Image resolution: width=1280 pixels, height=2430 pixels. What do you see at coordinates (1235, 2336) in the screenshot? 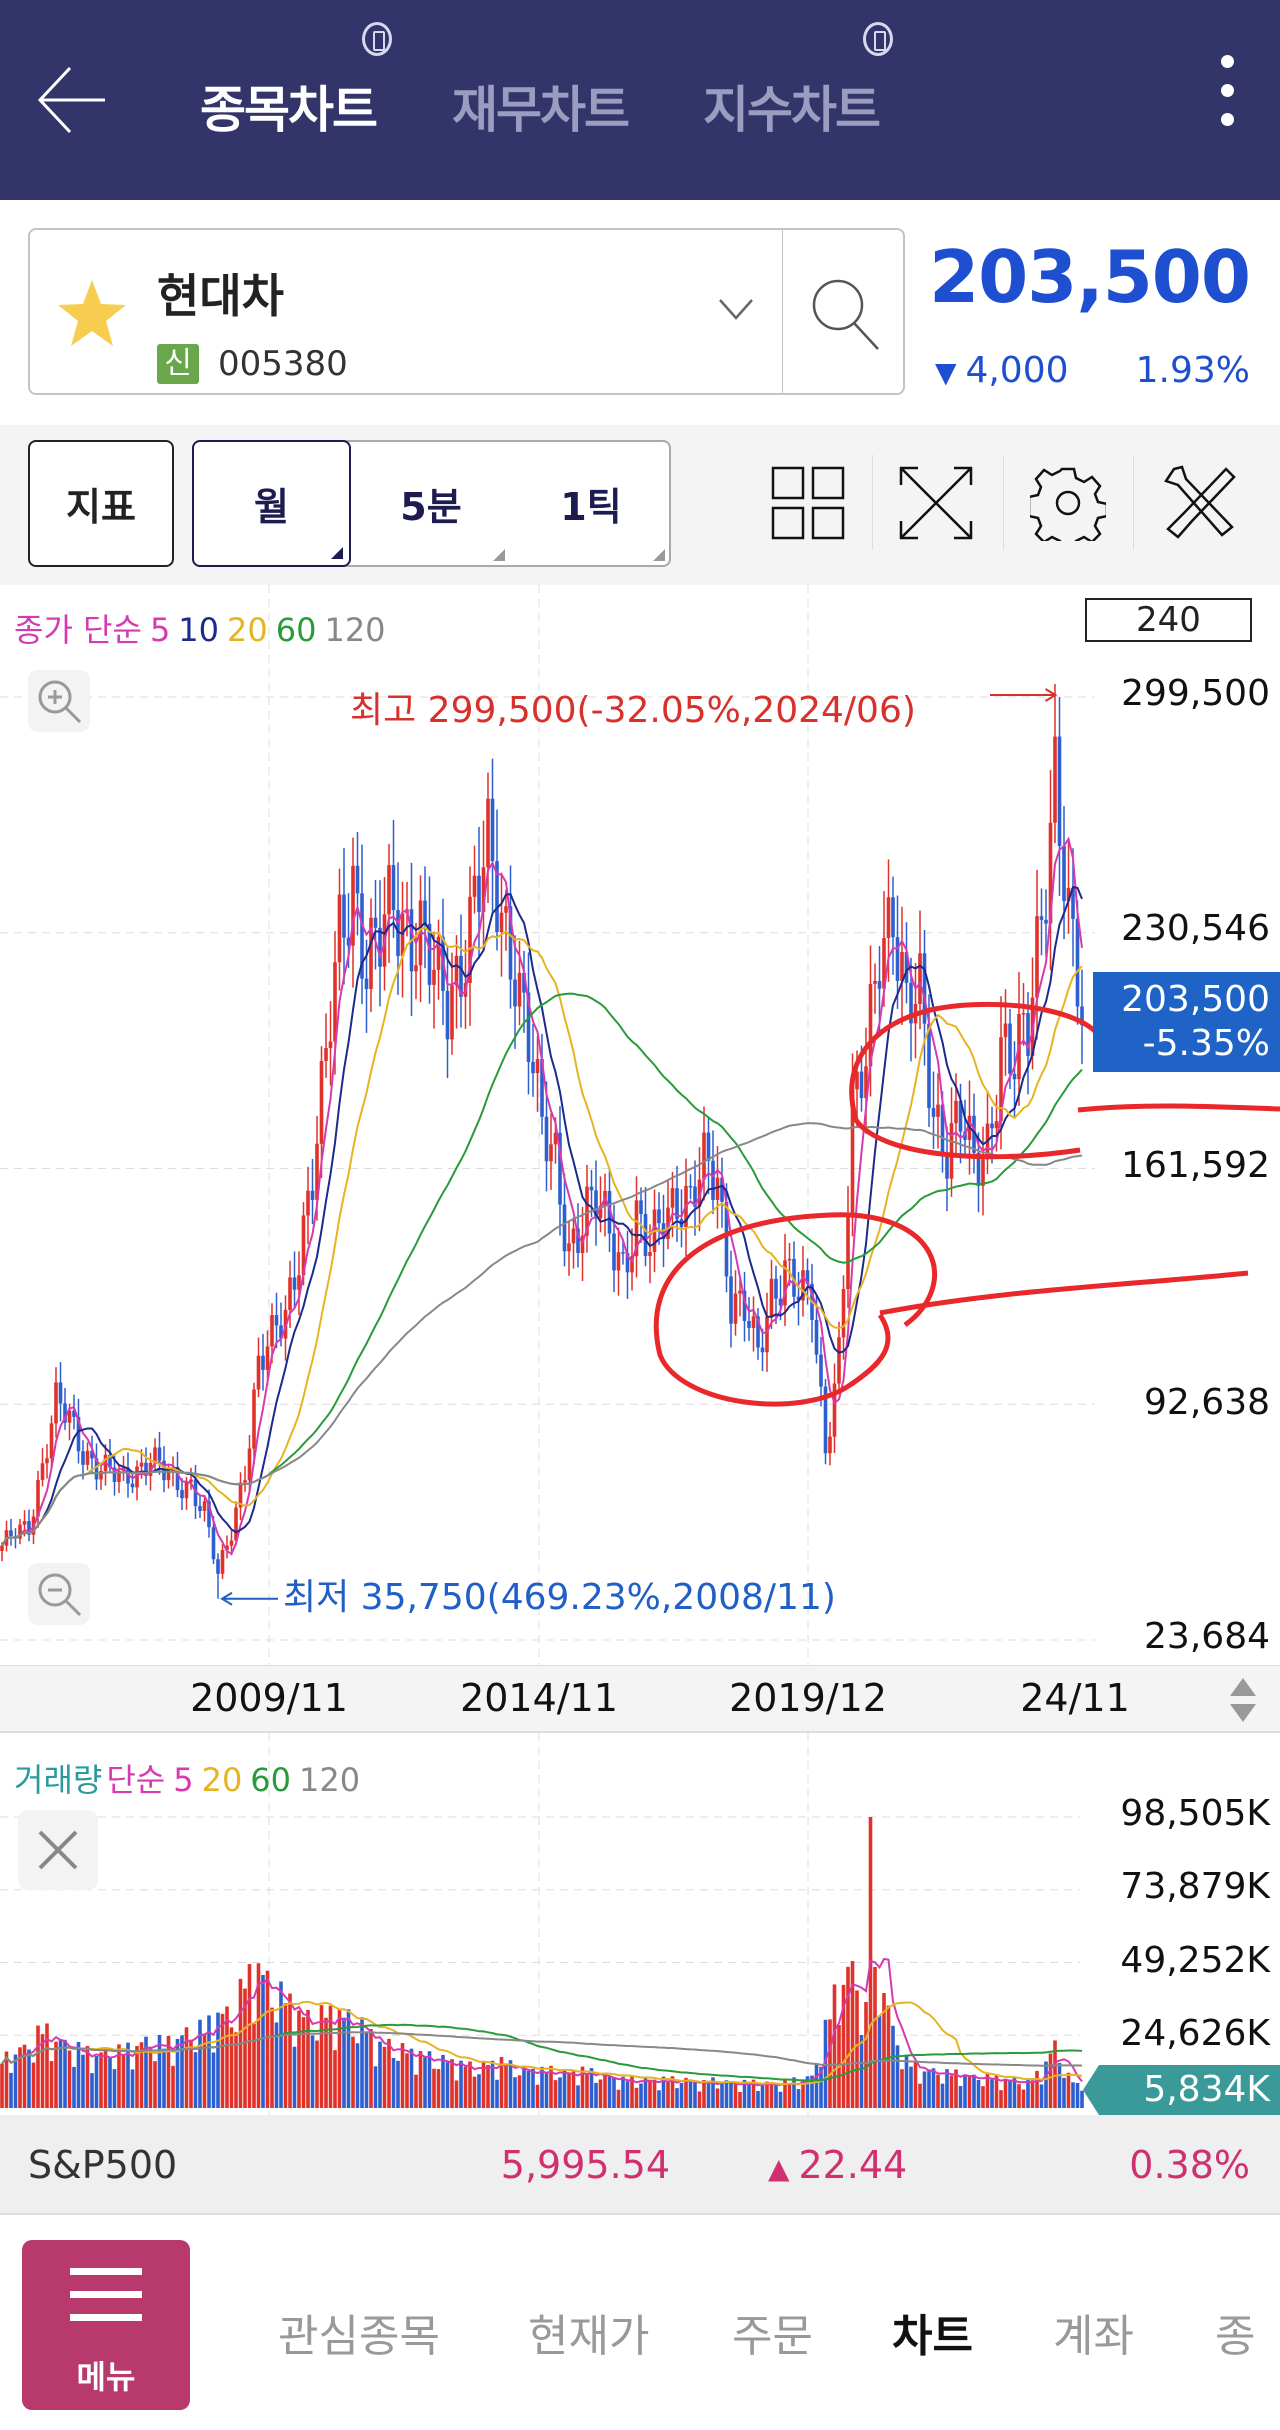
I see `nav-more: 종` at bounding box center [1235, 2336].